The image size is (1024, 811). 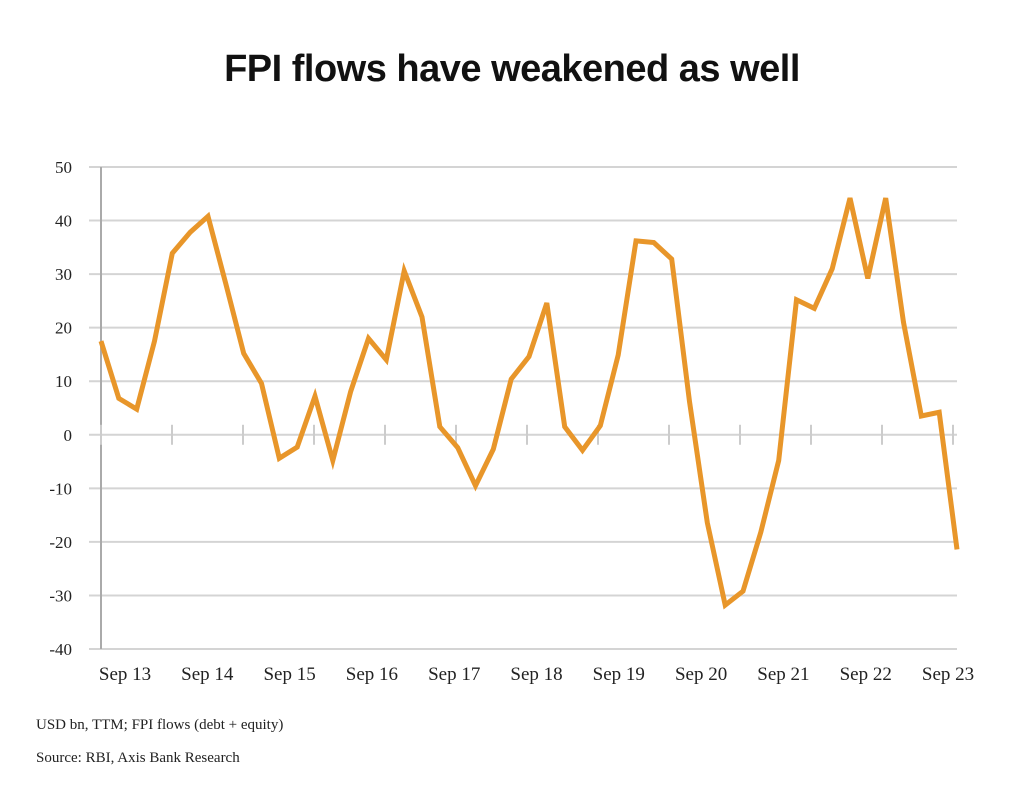 I want to click on y-tick-label: 40, so click(x=63, y=221).